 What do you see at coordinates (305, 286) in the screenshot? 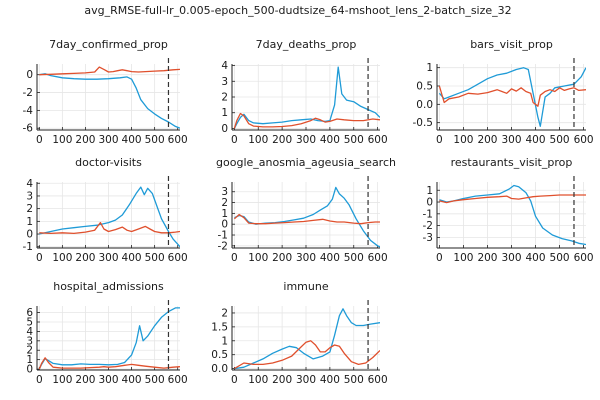
I see `panel-title: immune` at bounding box center [305, 286].